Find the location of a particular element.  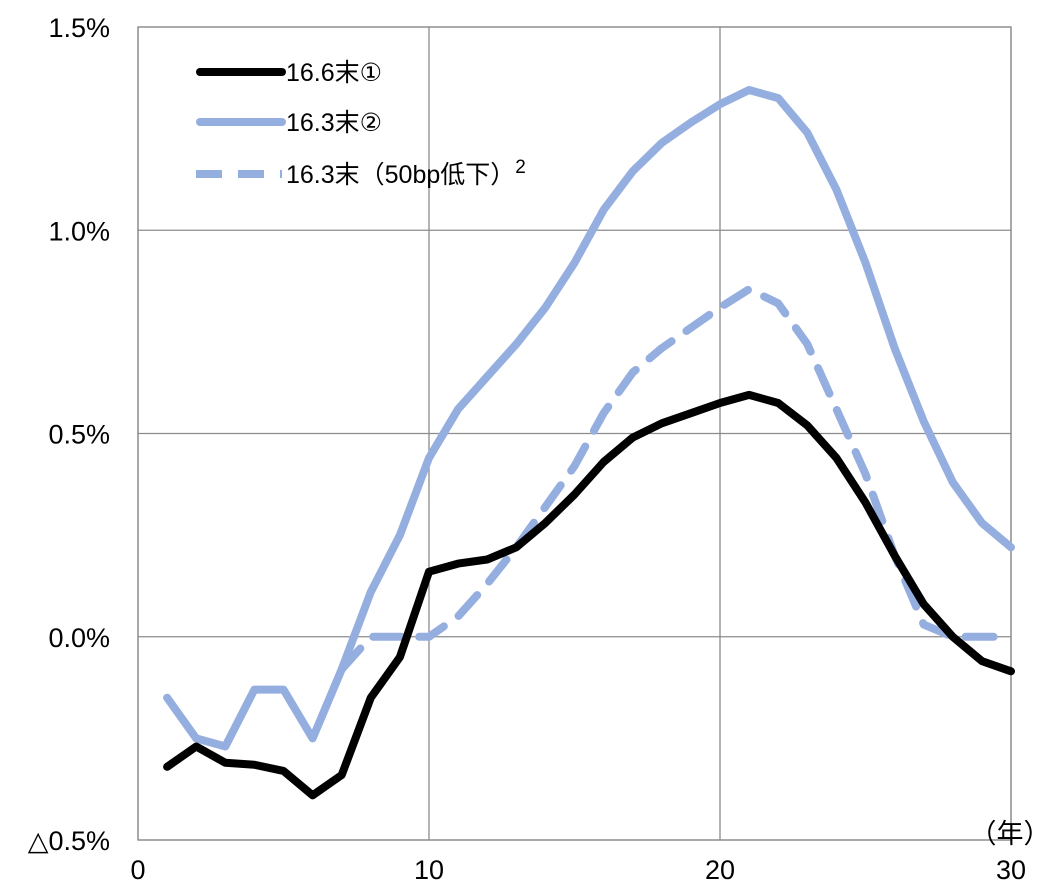

legend-label-text: 16.6末① is located at coordinates (334, 73).